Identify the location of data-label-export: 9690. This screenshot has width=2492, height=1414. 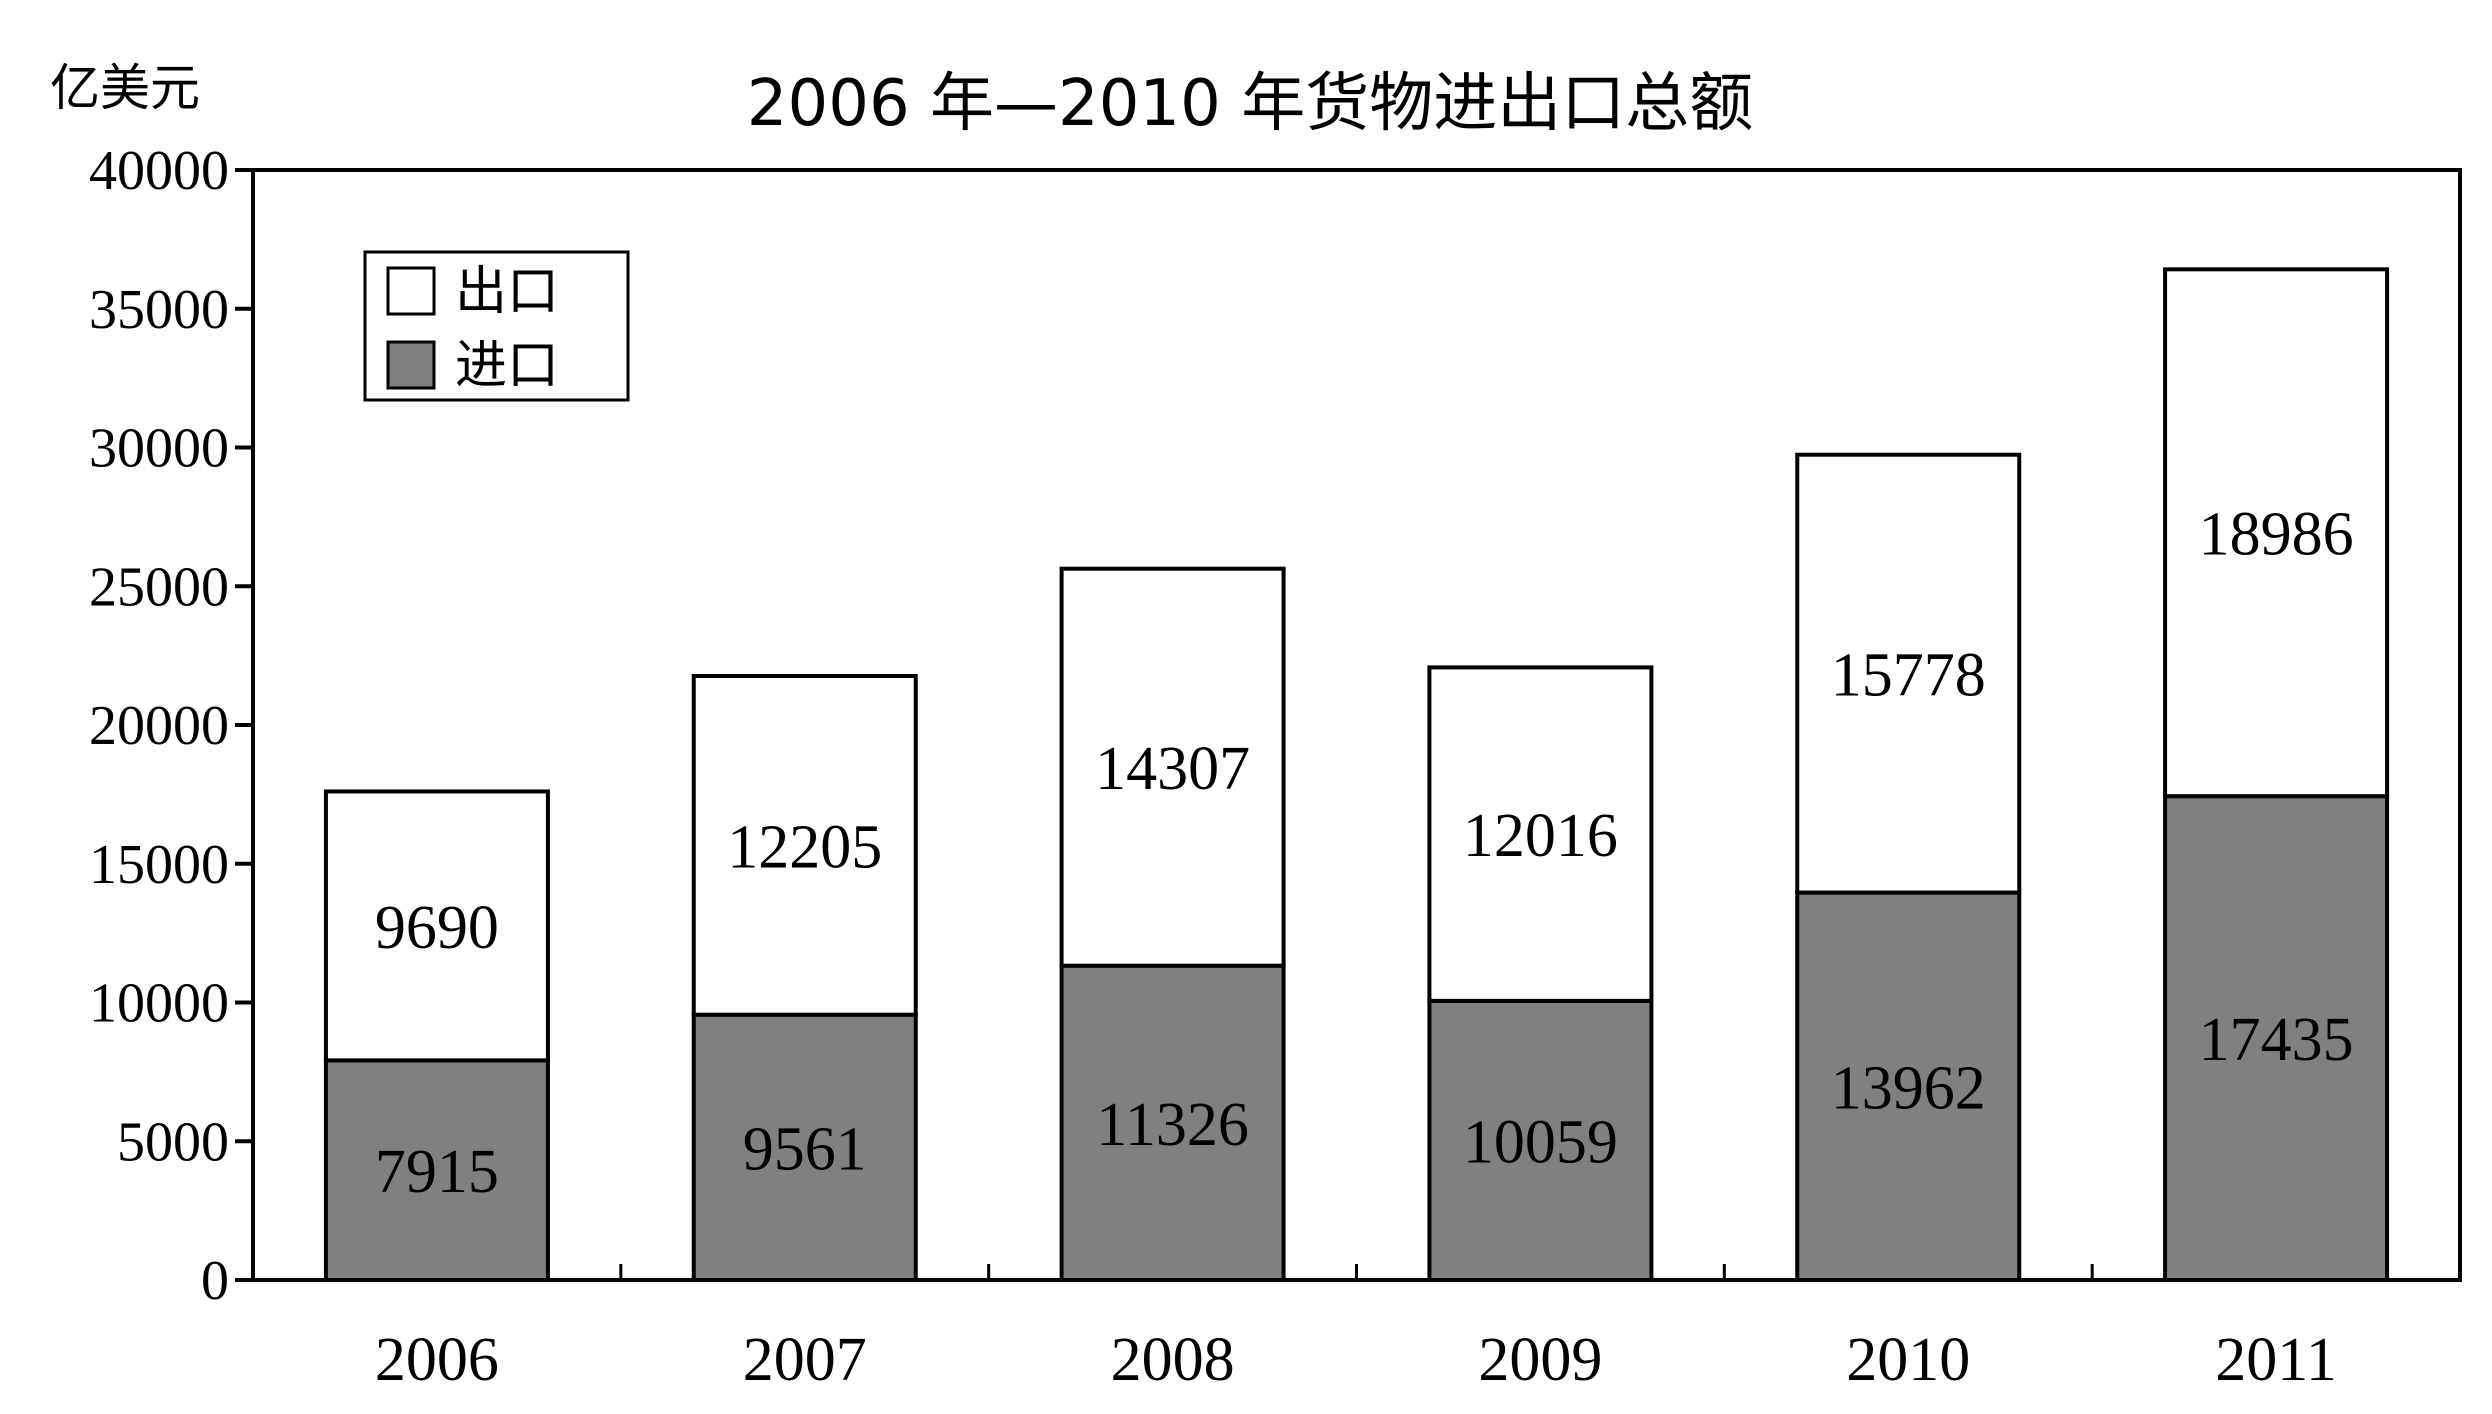
(437, 928).